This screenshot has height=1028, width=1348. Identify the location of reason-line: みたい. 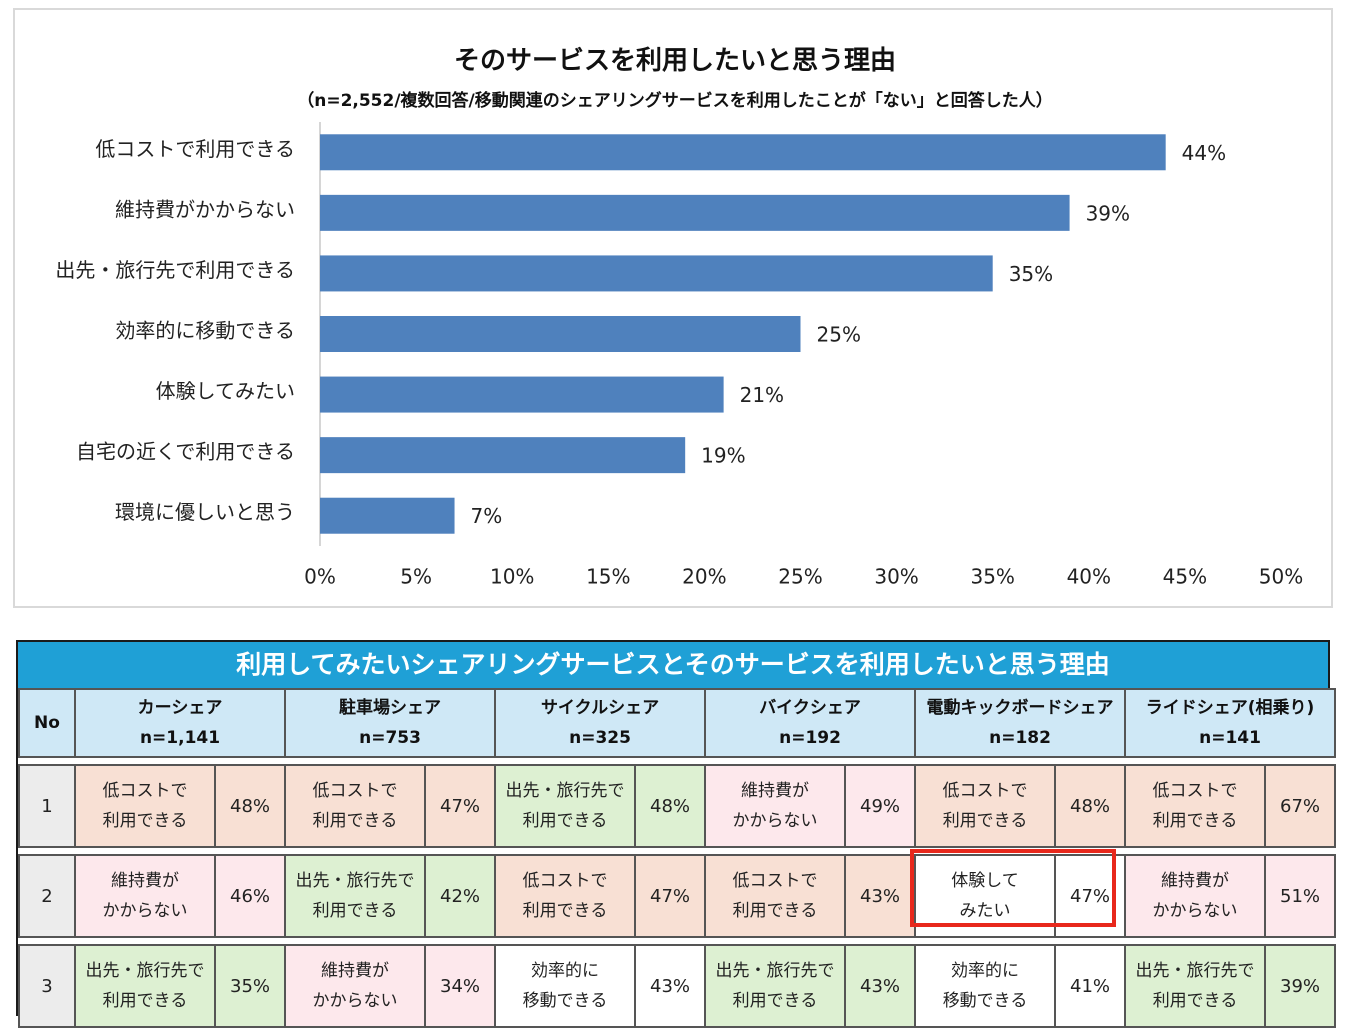
(985, 911).